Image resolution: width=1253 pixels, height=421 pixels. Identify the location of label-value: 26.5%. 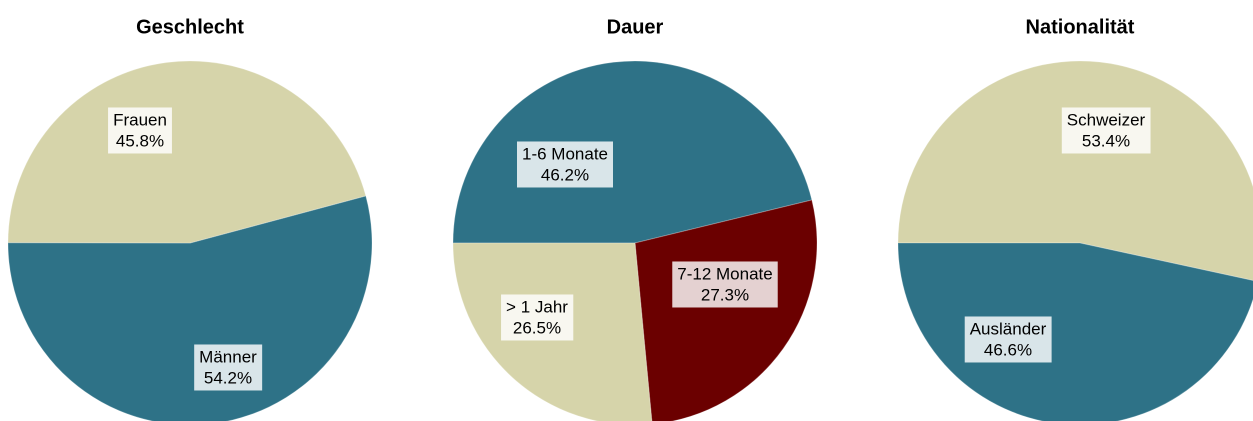
(537, 327).